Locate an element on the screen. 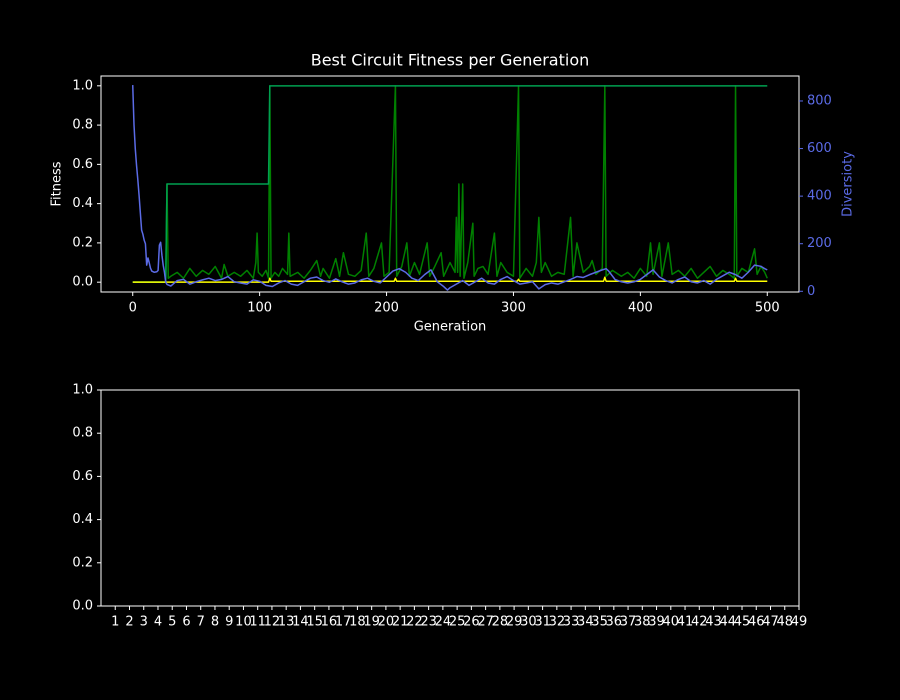 The height and width of the screenshot is (700, 900). x-tick-label: 48 is located at coordinates (784, 622).